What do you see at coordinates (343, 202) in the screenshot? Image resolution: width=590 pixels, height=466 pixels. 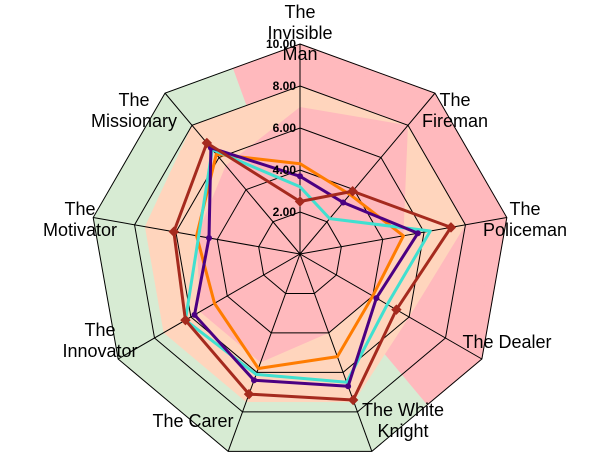 I see `series-3-point-the-fireman` at bounding box center [343, 202].